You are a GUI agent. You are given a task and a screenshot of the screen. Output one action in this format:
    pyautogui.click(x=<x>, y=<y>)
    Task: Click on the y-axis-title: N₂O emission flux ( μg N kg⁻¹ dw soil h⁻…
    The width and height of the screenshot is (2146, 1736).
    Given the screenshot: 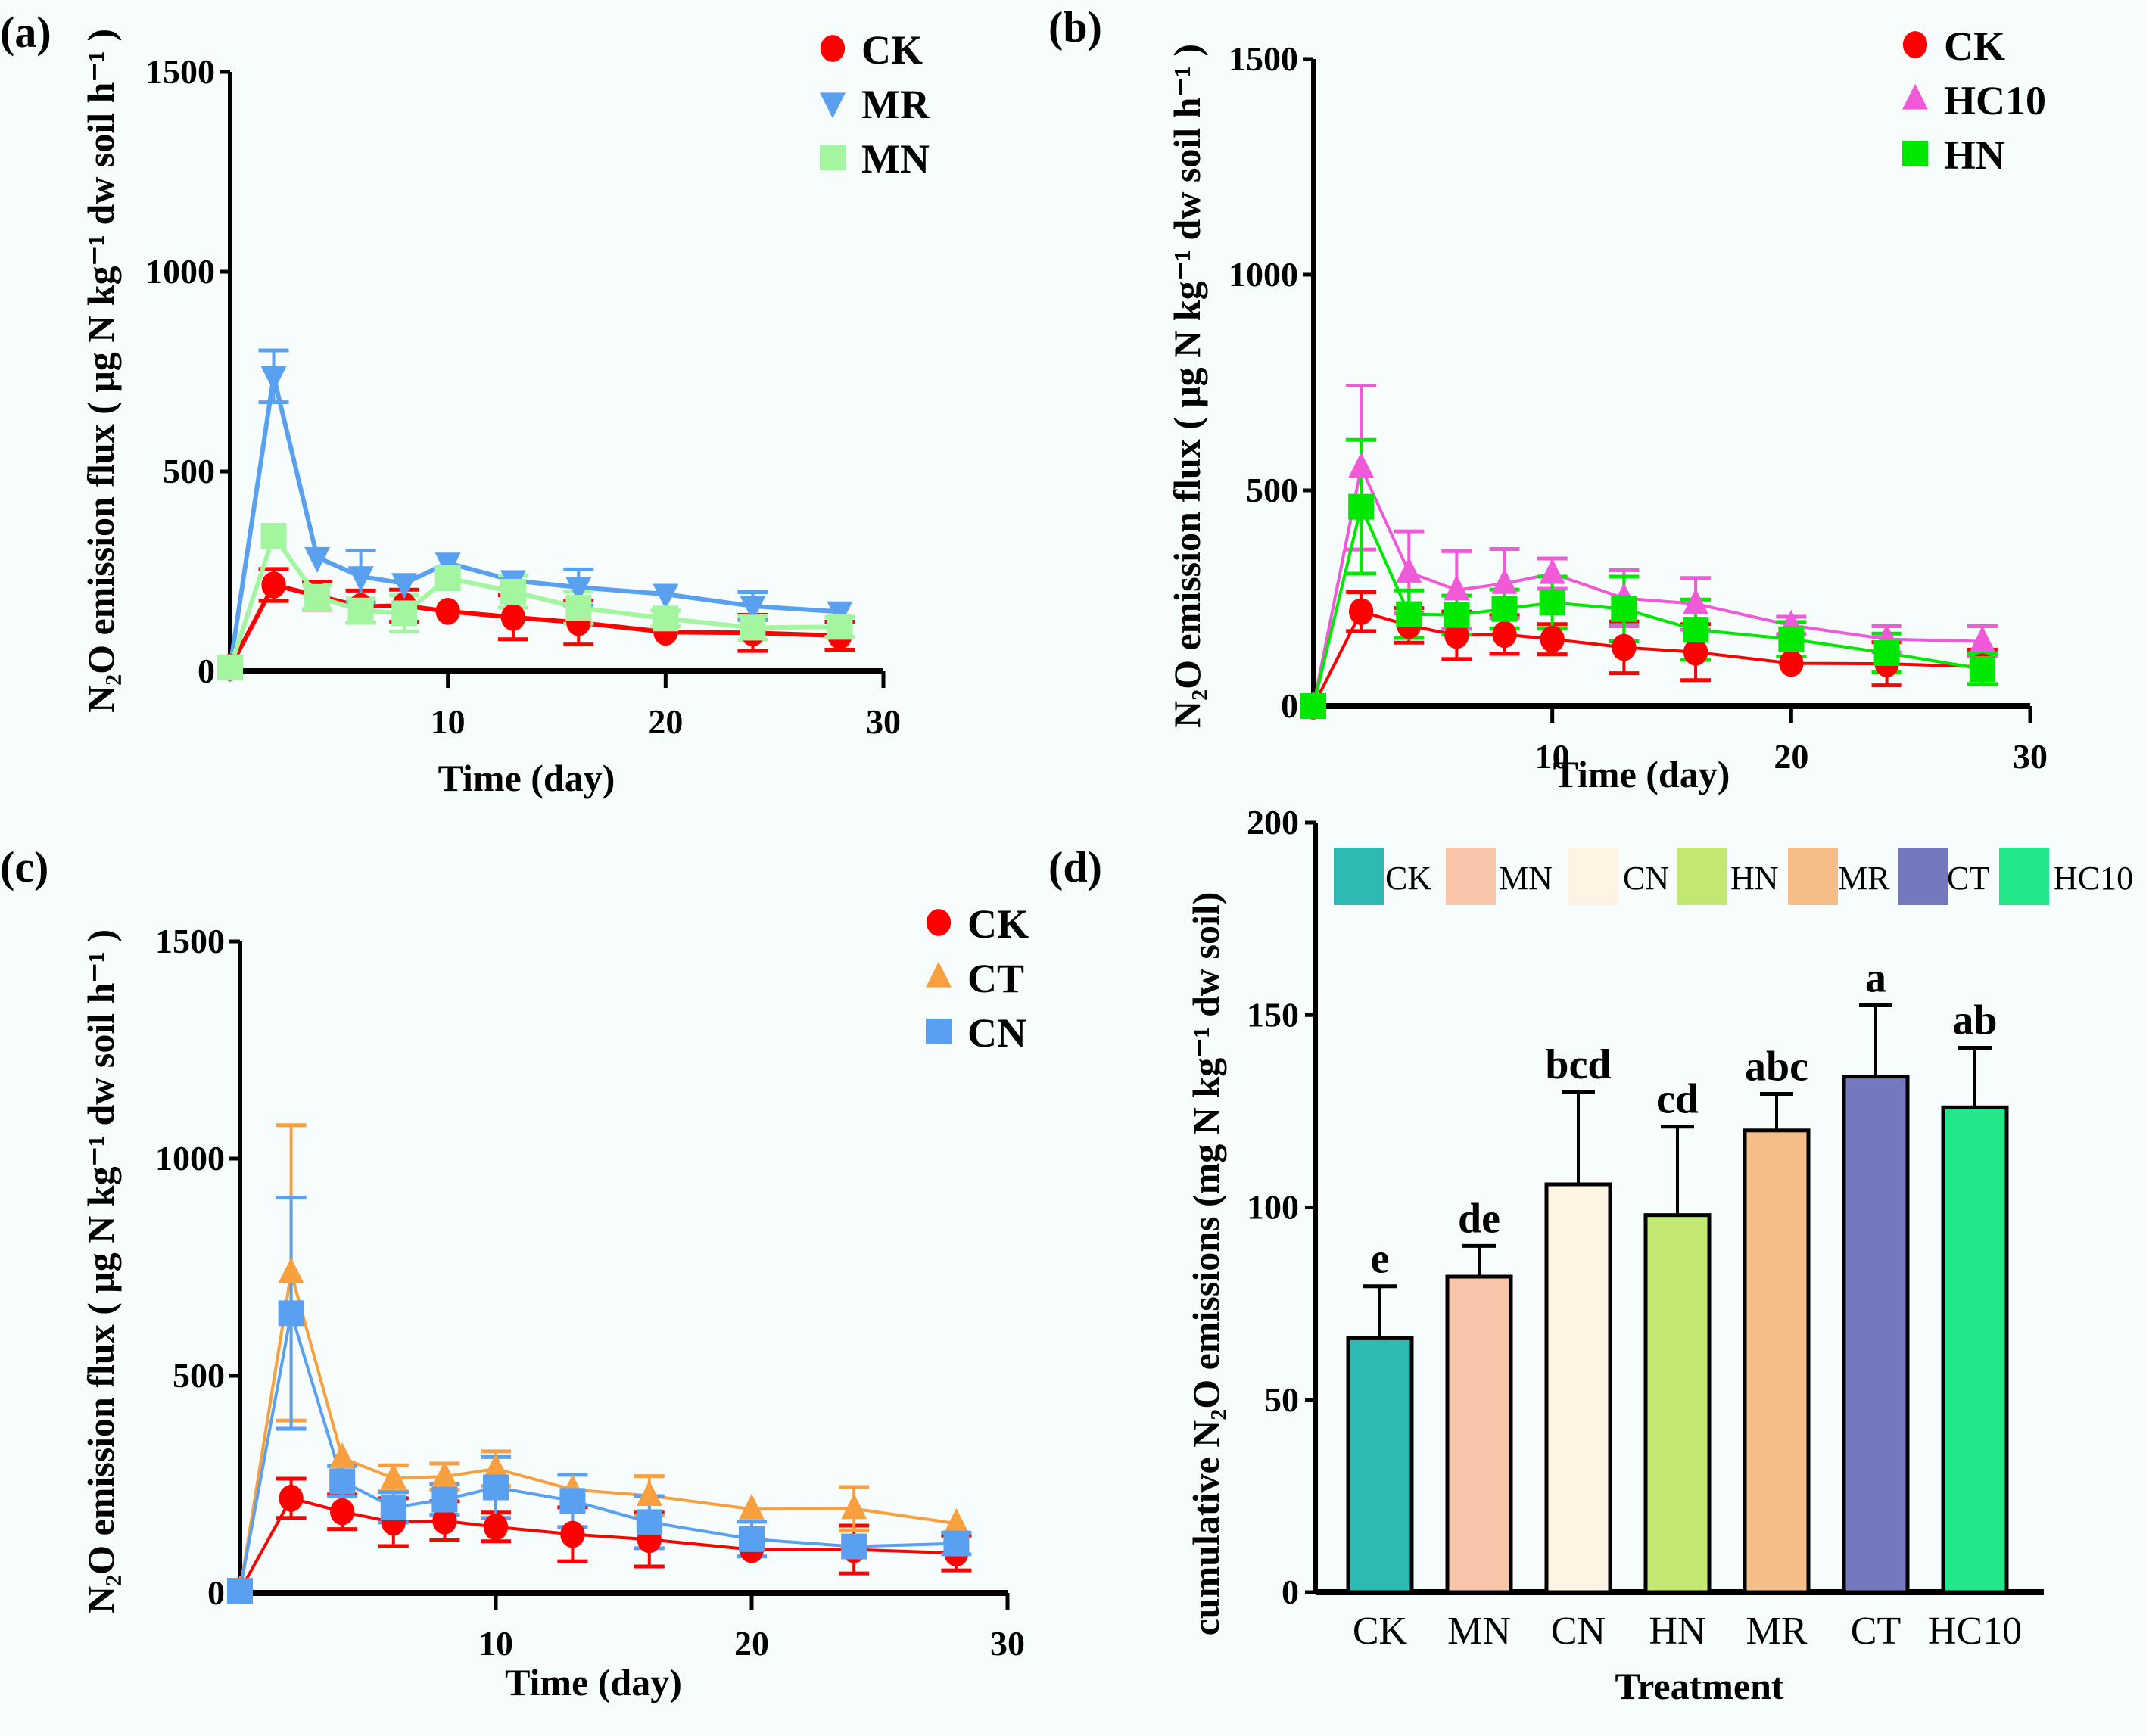 What is the action you would take?
    pyautogui.click(x=100, y=371)
    